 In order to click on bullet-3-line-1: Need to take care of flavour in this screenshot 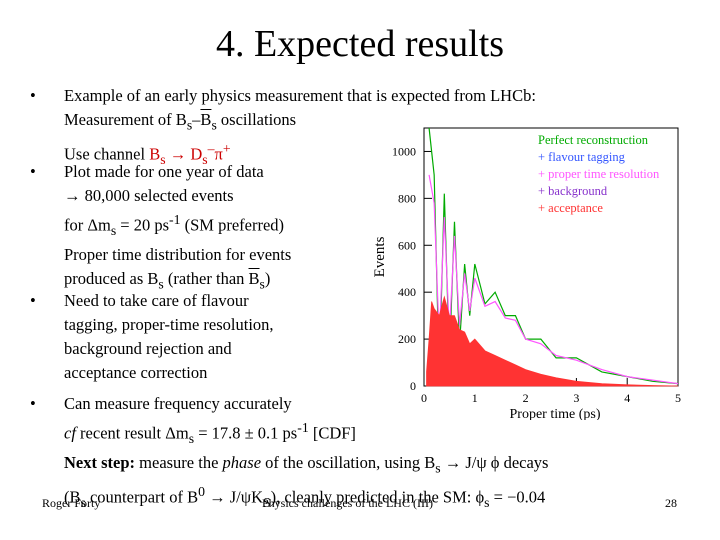, I will do `click(156, 300)`.